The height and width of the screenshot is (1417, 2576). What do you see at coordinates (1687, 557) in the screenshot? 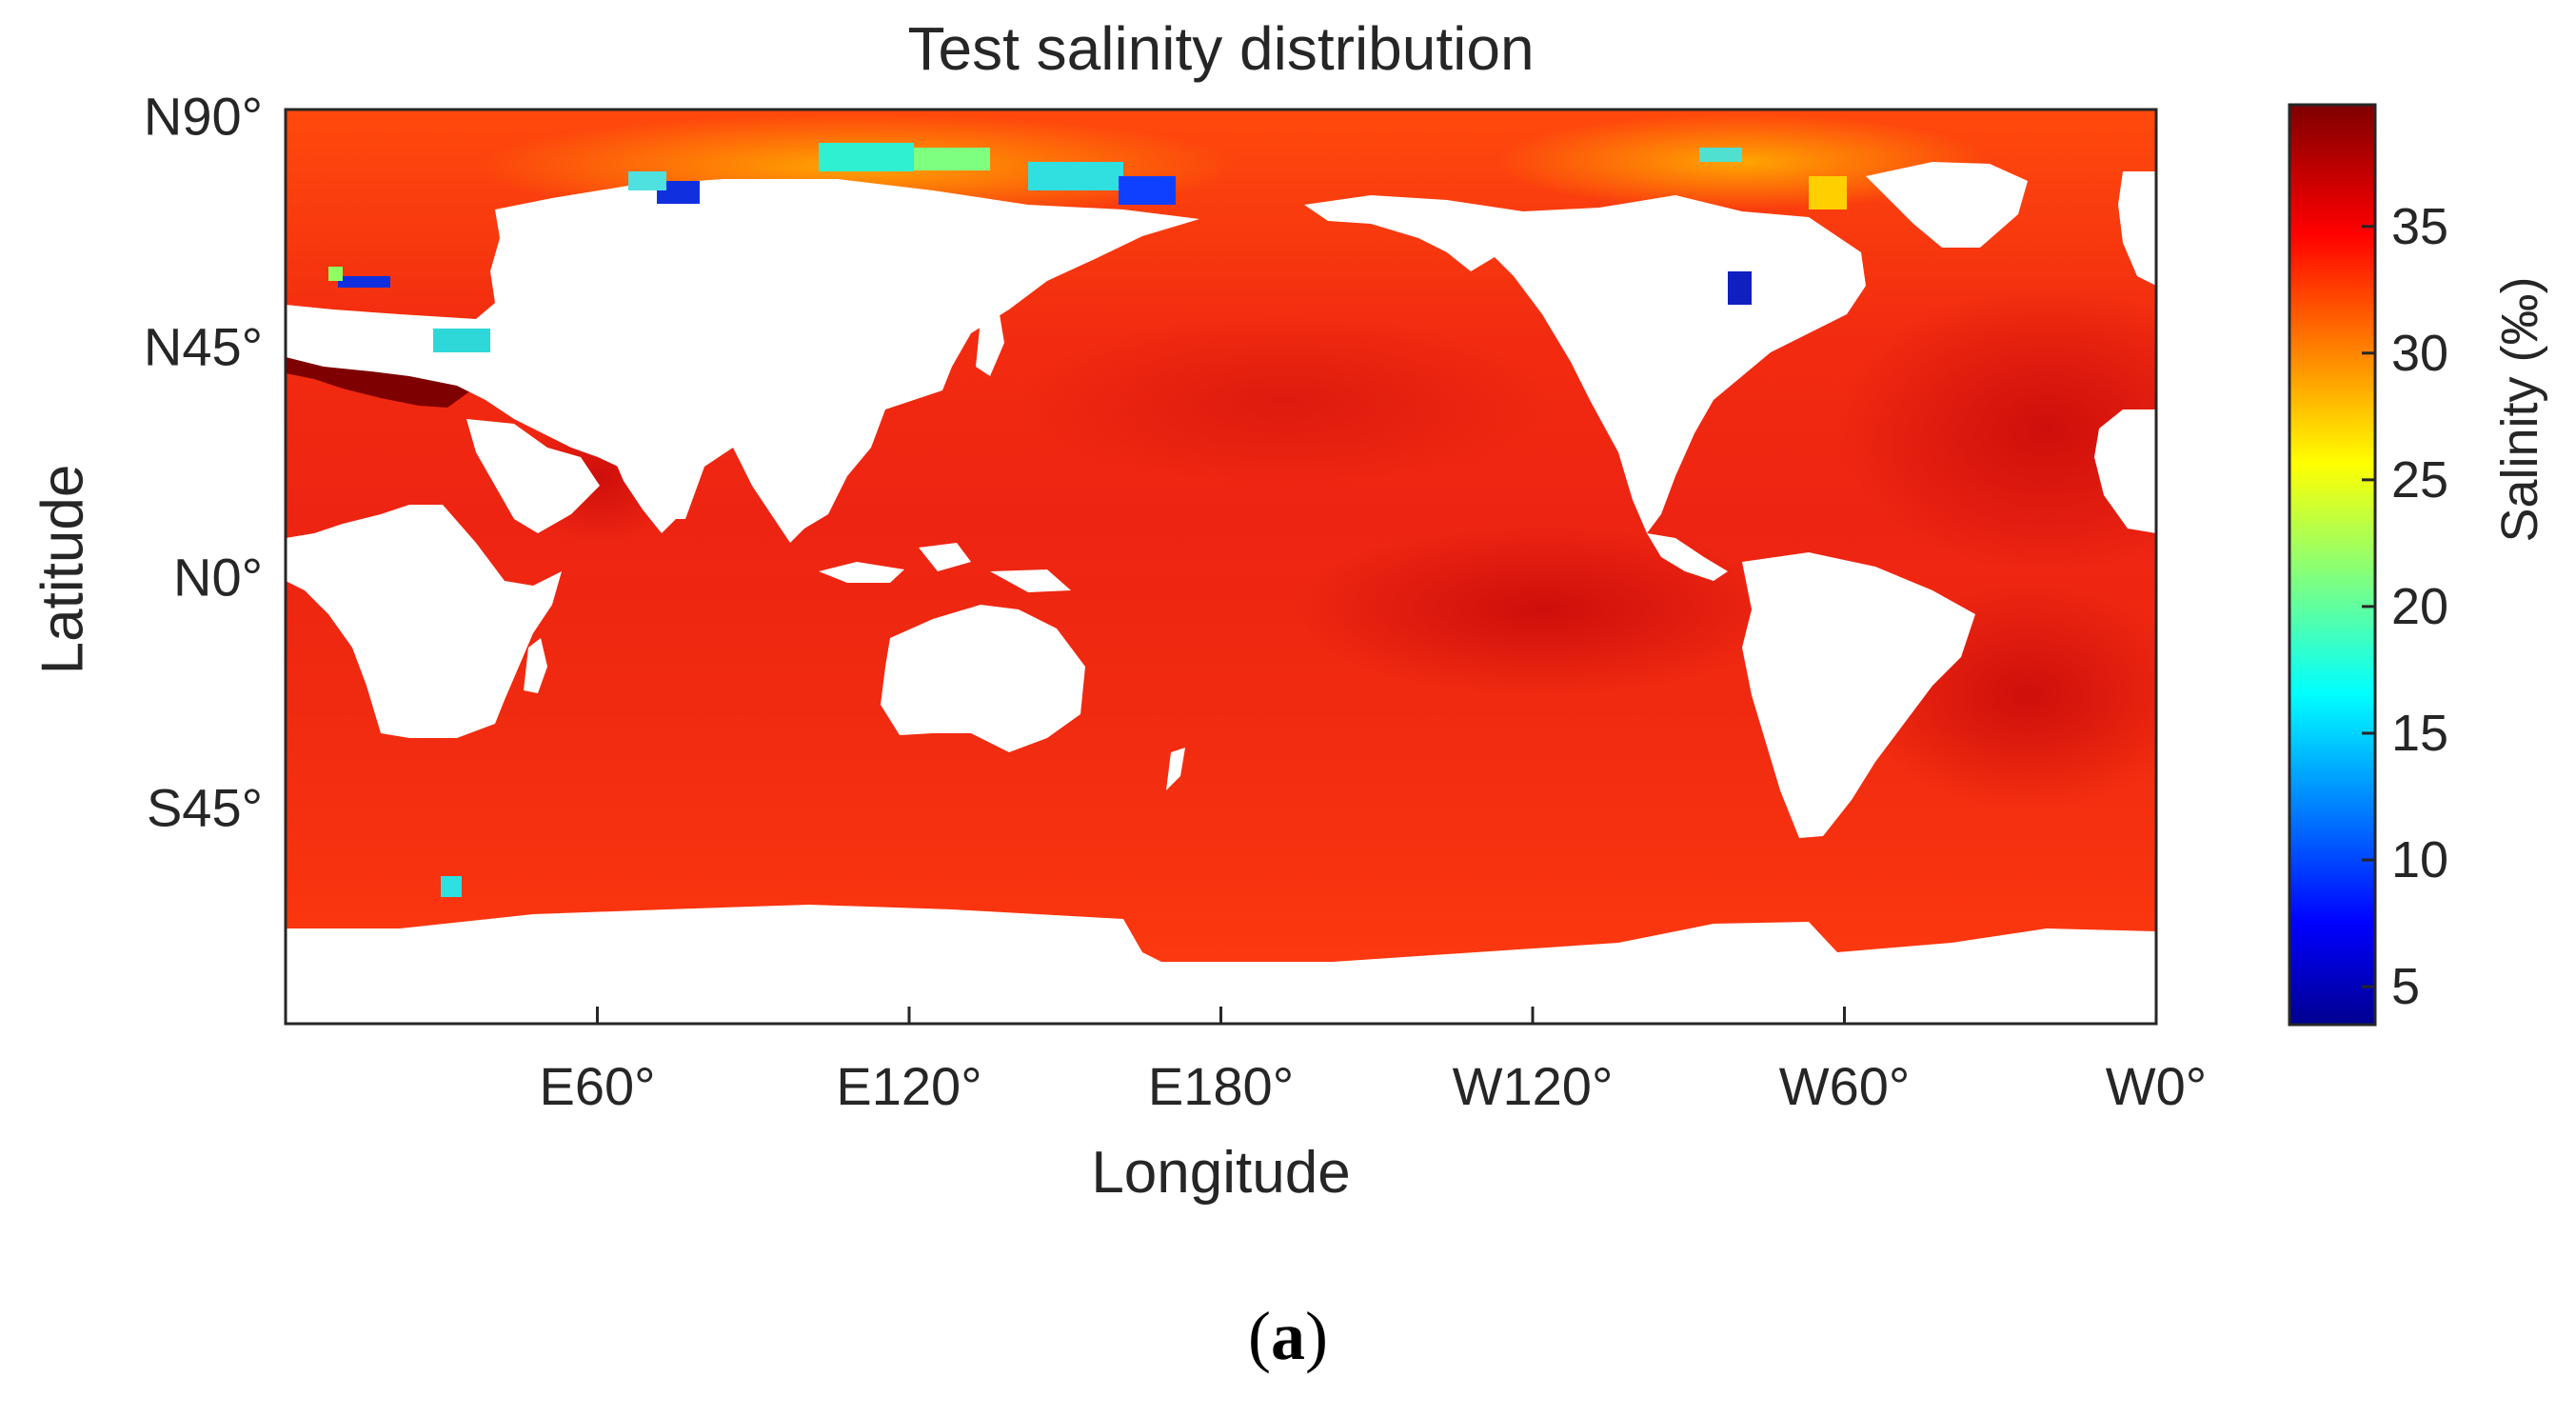
I see `land-central-america` at bounding box center [1687, 557].